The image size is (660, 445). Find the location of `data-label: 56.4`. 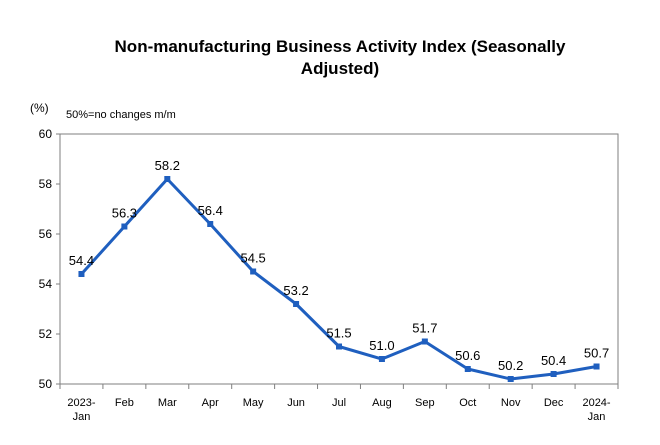

data-label: 56.4 is located at coordinates (210, 210).